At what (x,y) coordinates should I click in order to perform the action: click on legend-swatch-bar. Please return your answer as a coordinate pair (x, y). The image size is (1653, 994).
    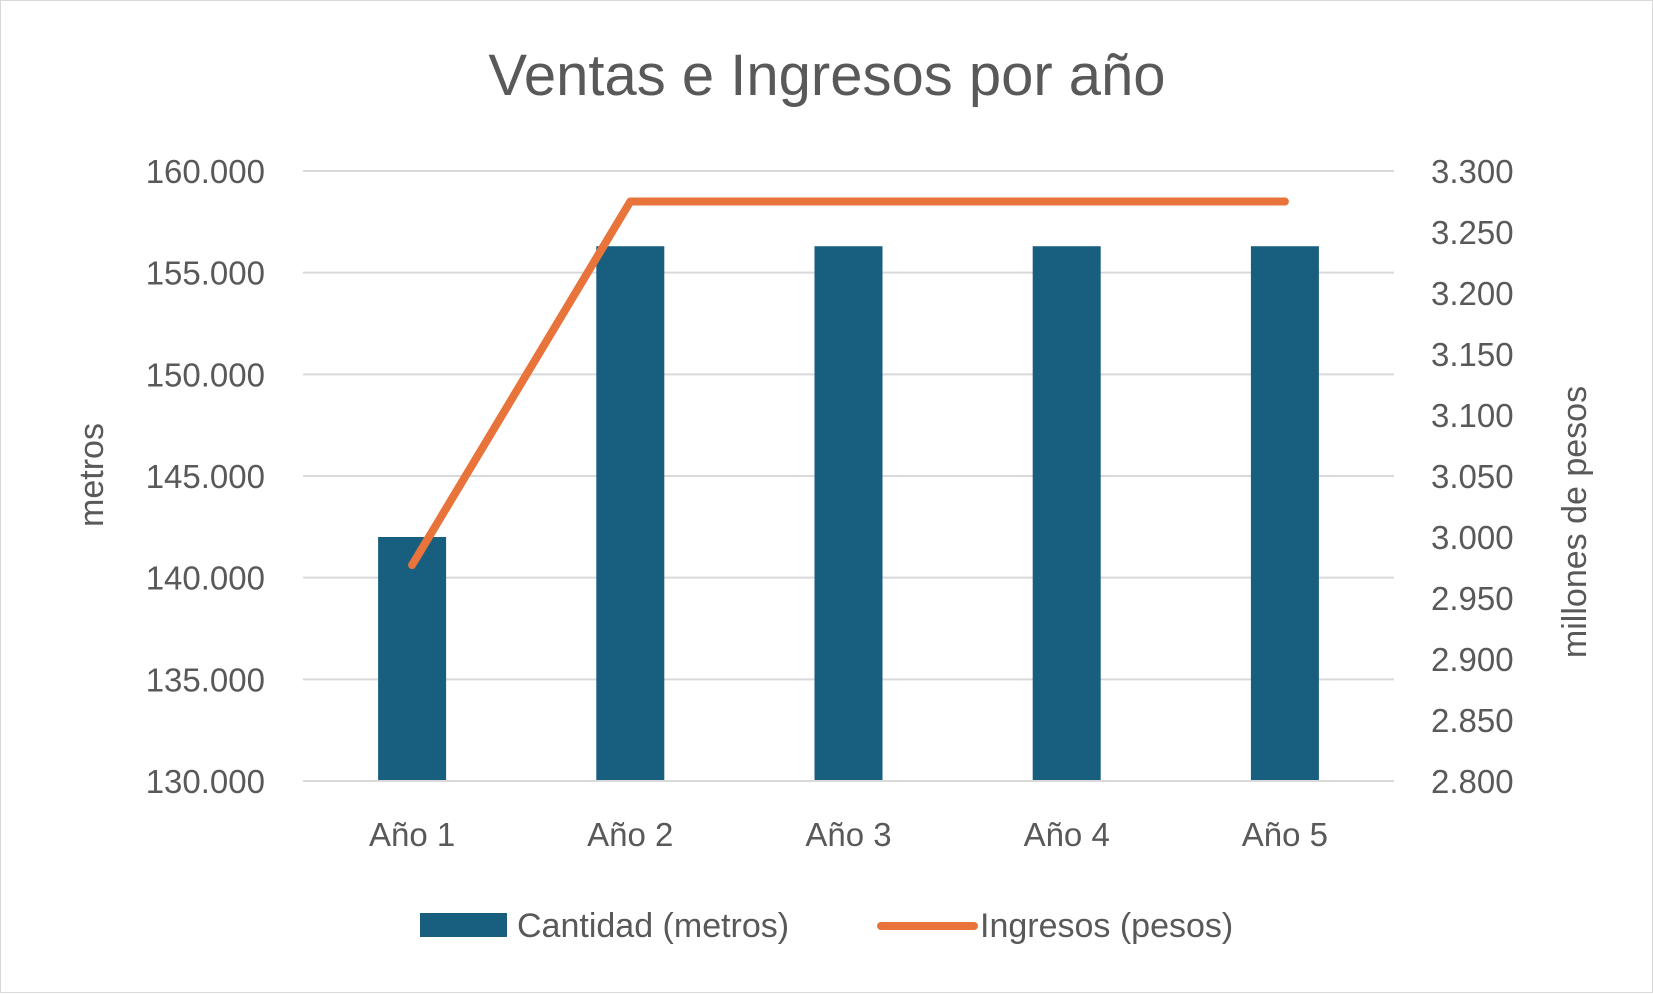
    Looking at the image, I should click on (463, 925).